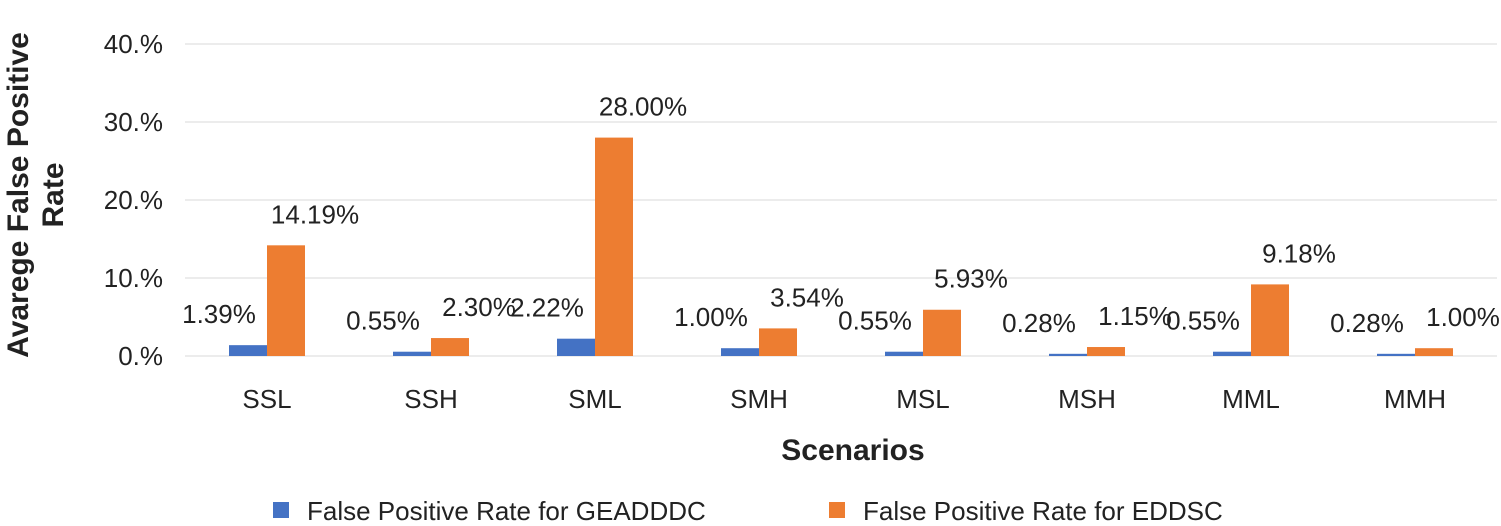 Image resolution: width=1501 pixels, height=526 pixels. What do you see at coordinates (430, 399) in the screenshot?
I see `x-tick-label-ssh: SSH` at bounding box center [430, 399].